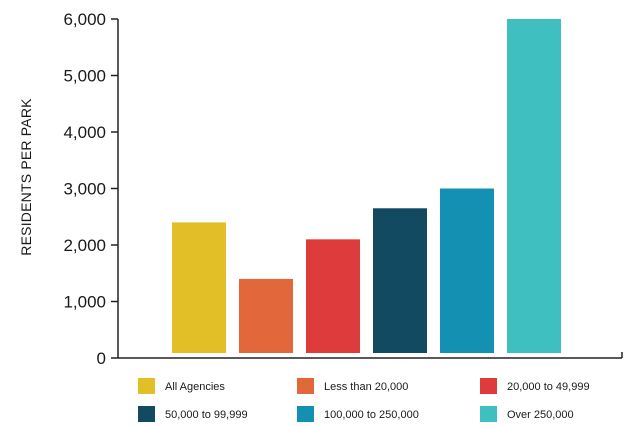 This screenshot has width=639, height=428. What do you see at coordinates (371, 415) in the screenshot?
I see `legend-label: 100,000 to 250,000` at bounding box center [371, 415].